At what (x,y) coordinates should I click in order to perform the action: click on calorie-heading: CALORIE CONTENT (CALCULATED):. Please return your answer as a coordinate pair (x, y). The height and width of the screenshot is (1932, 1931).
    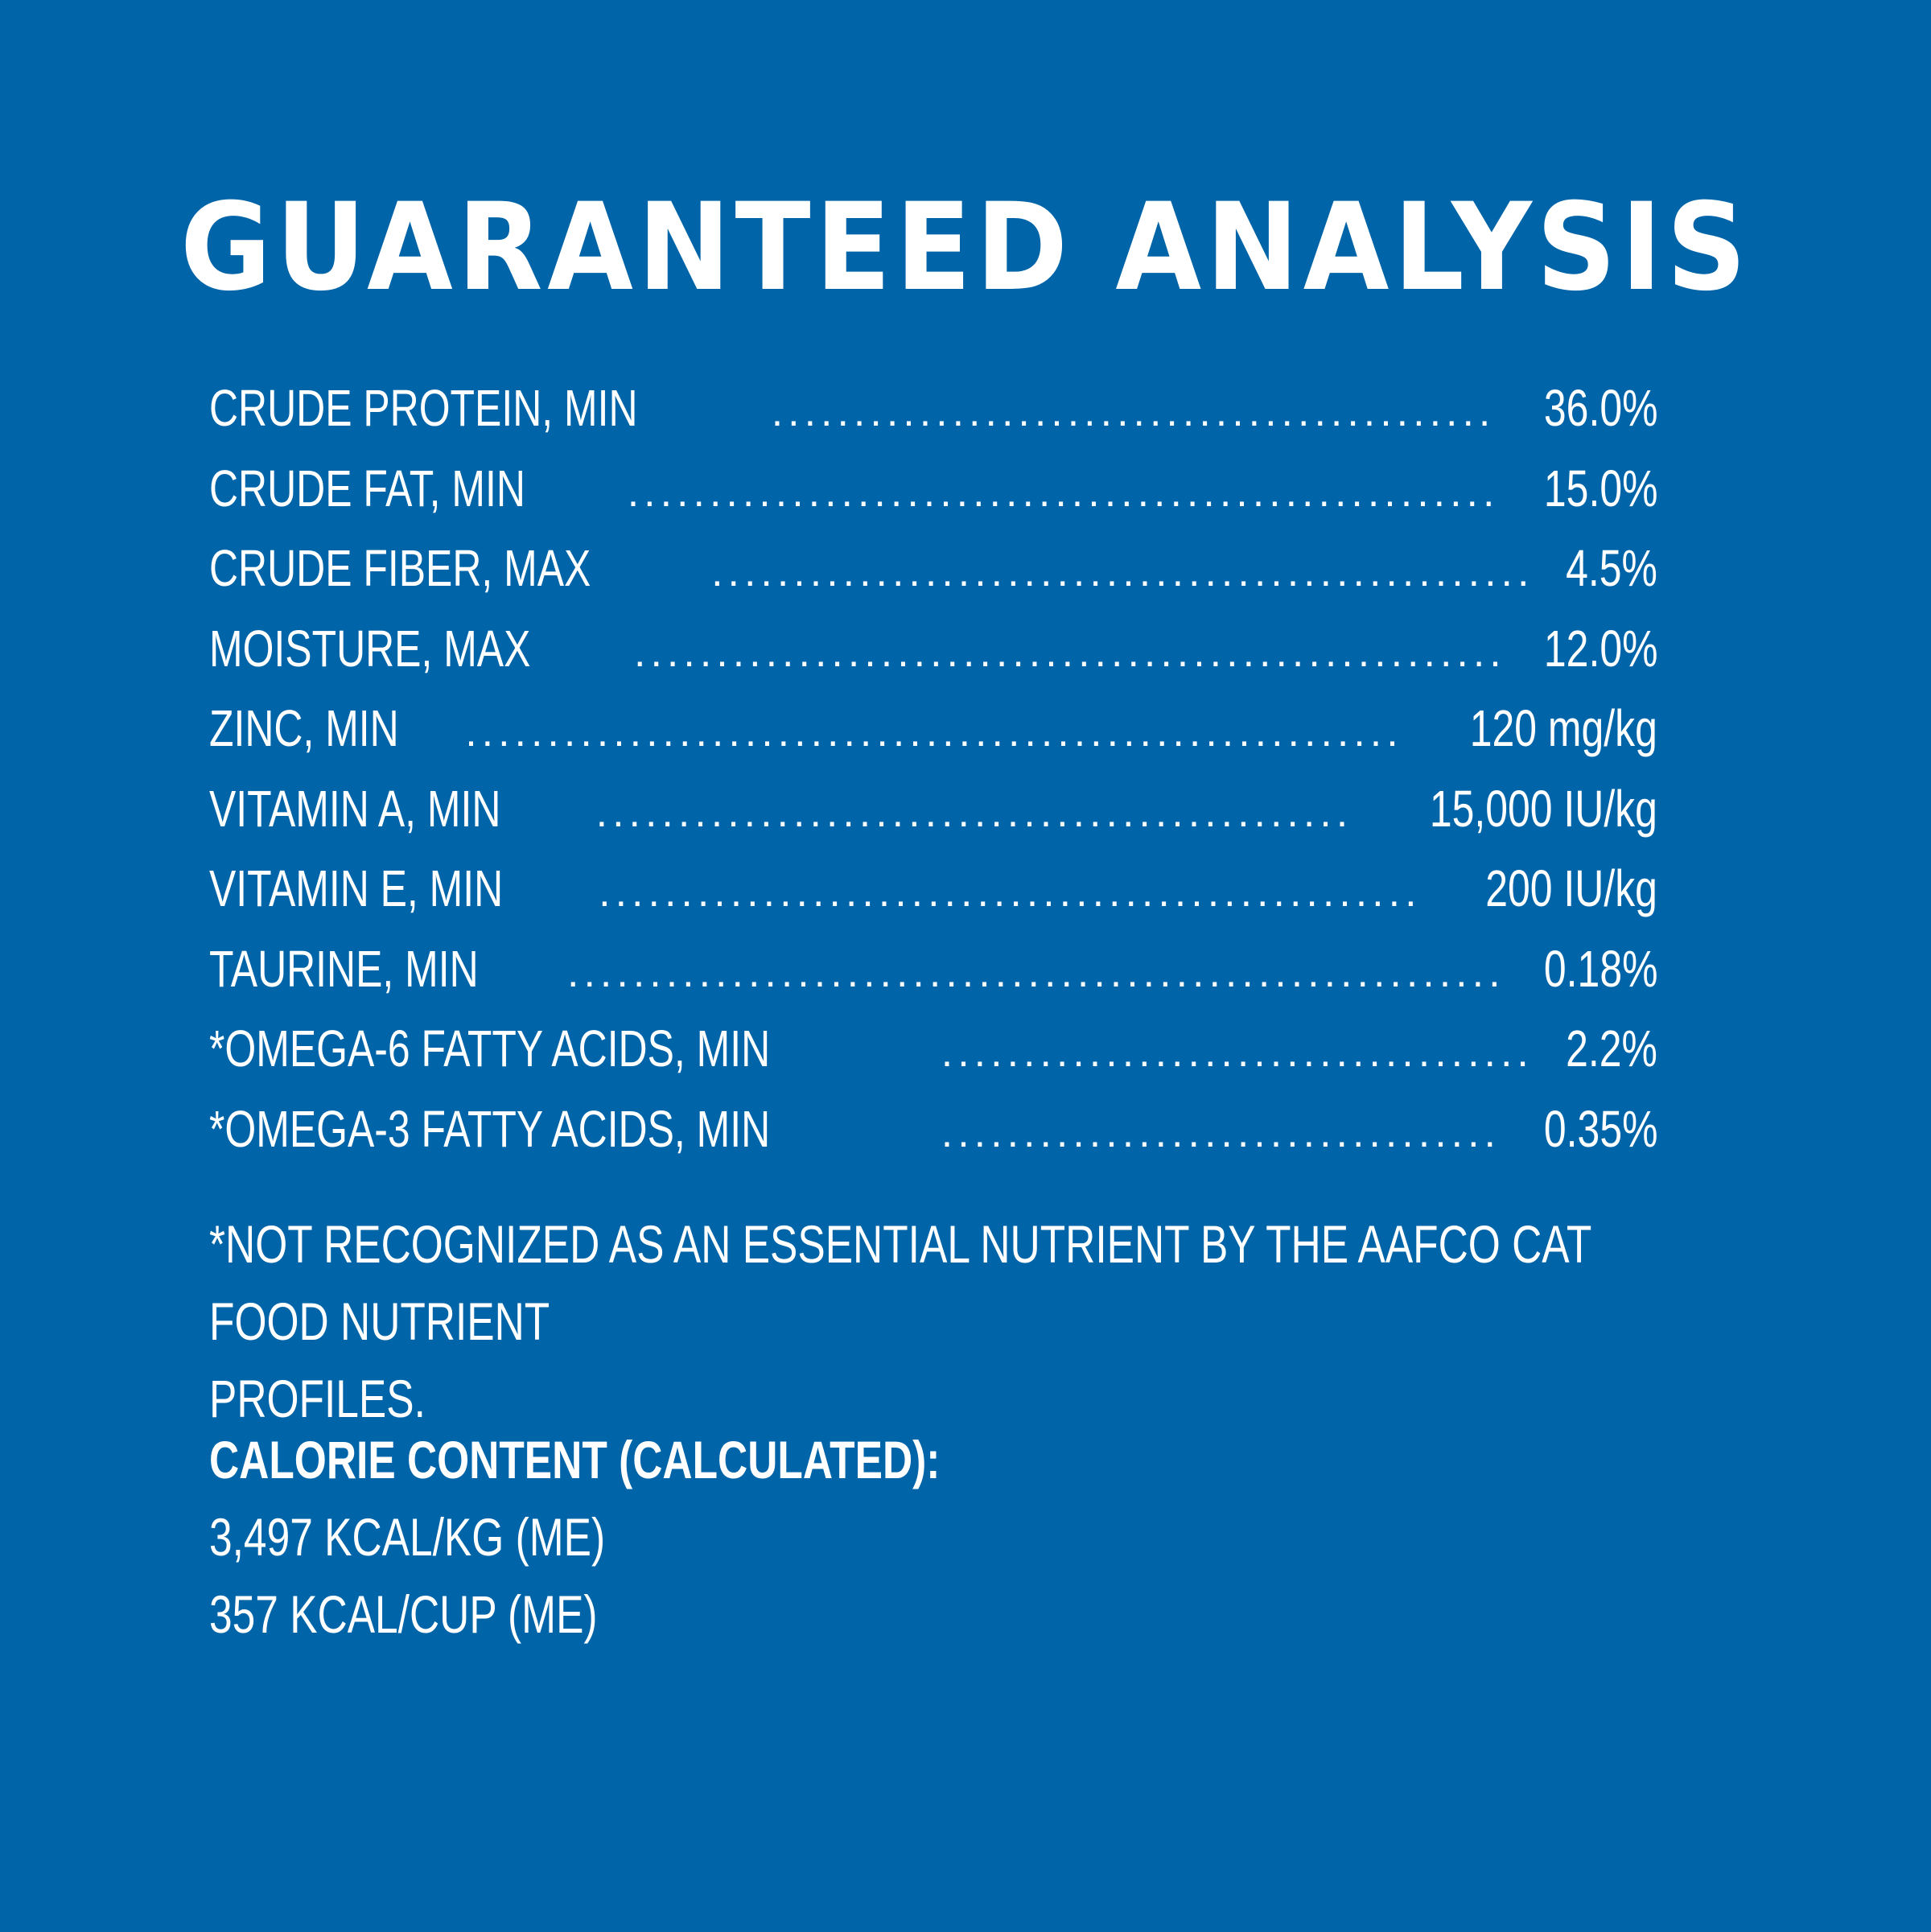
    Looking at the image, I should click on (575, 1459).